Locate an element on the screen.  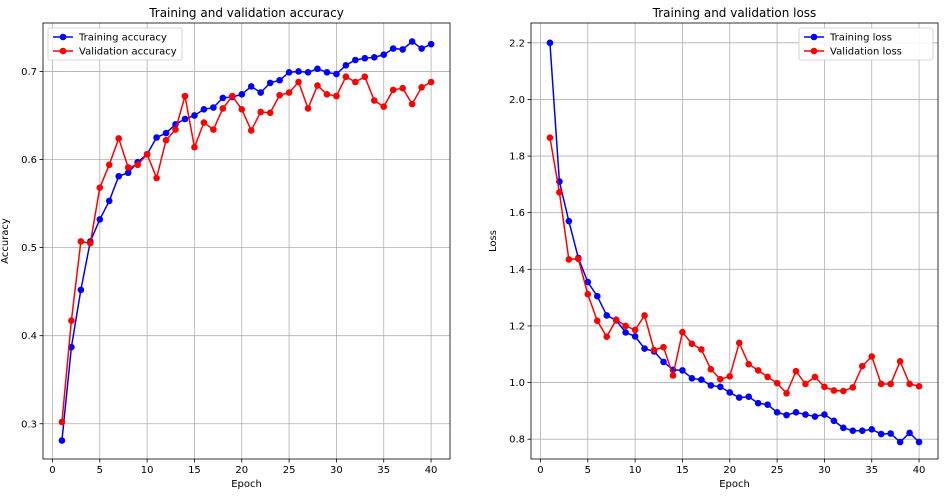
legend-entry: Training loss is located at coordinates (860, 38).